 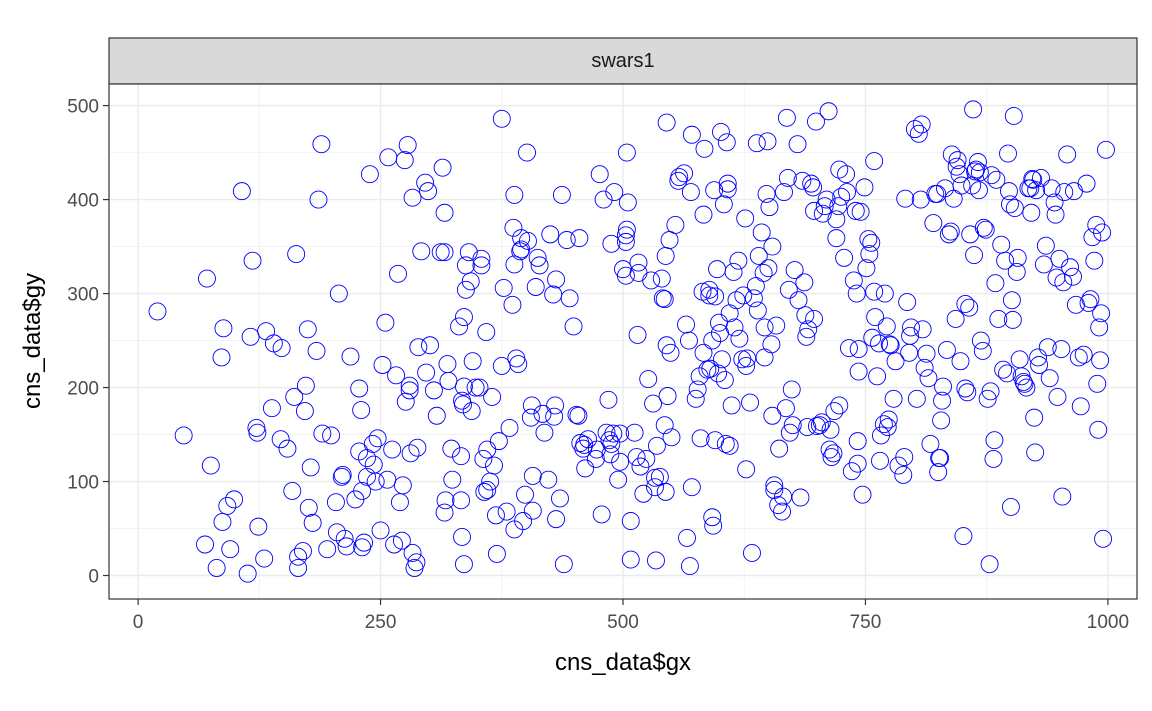 I want to click on x-axis: 0 250 500 750 1000, so click(x=631, y=616).